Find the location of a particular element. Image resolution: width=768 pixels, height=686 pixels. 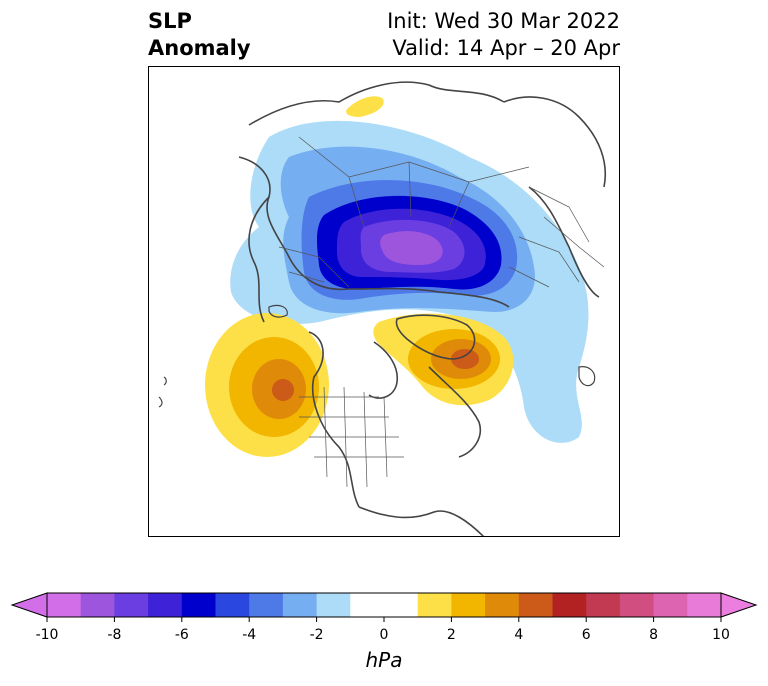

colorbar-graphic is located at coordinates (384, 607).